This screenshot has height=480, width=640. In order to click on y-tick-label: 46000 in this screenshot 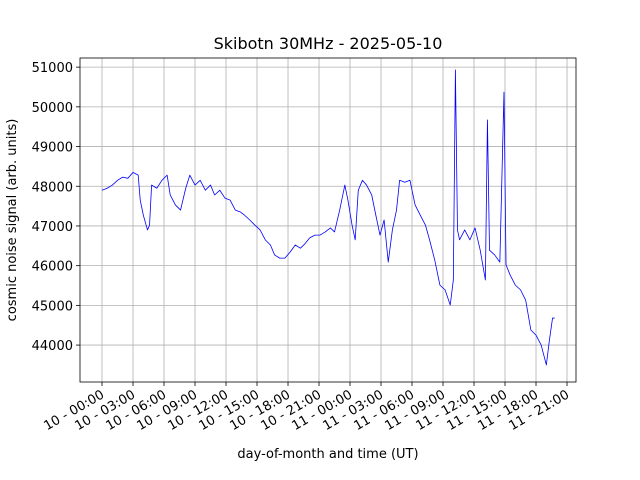, I will do `click(52, 267)`.